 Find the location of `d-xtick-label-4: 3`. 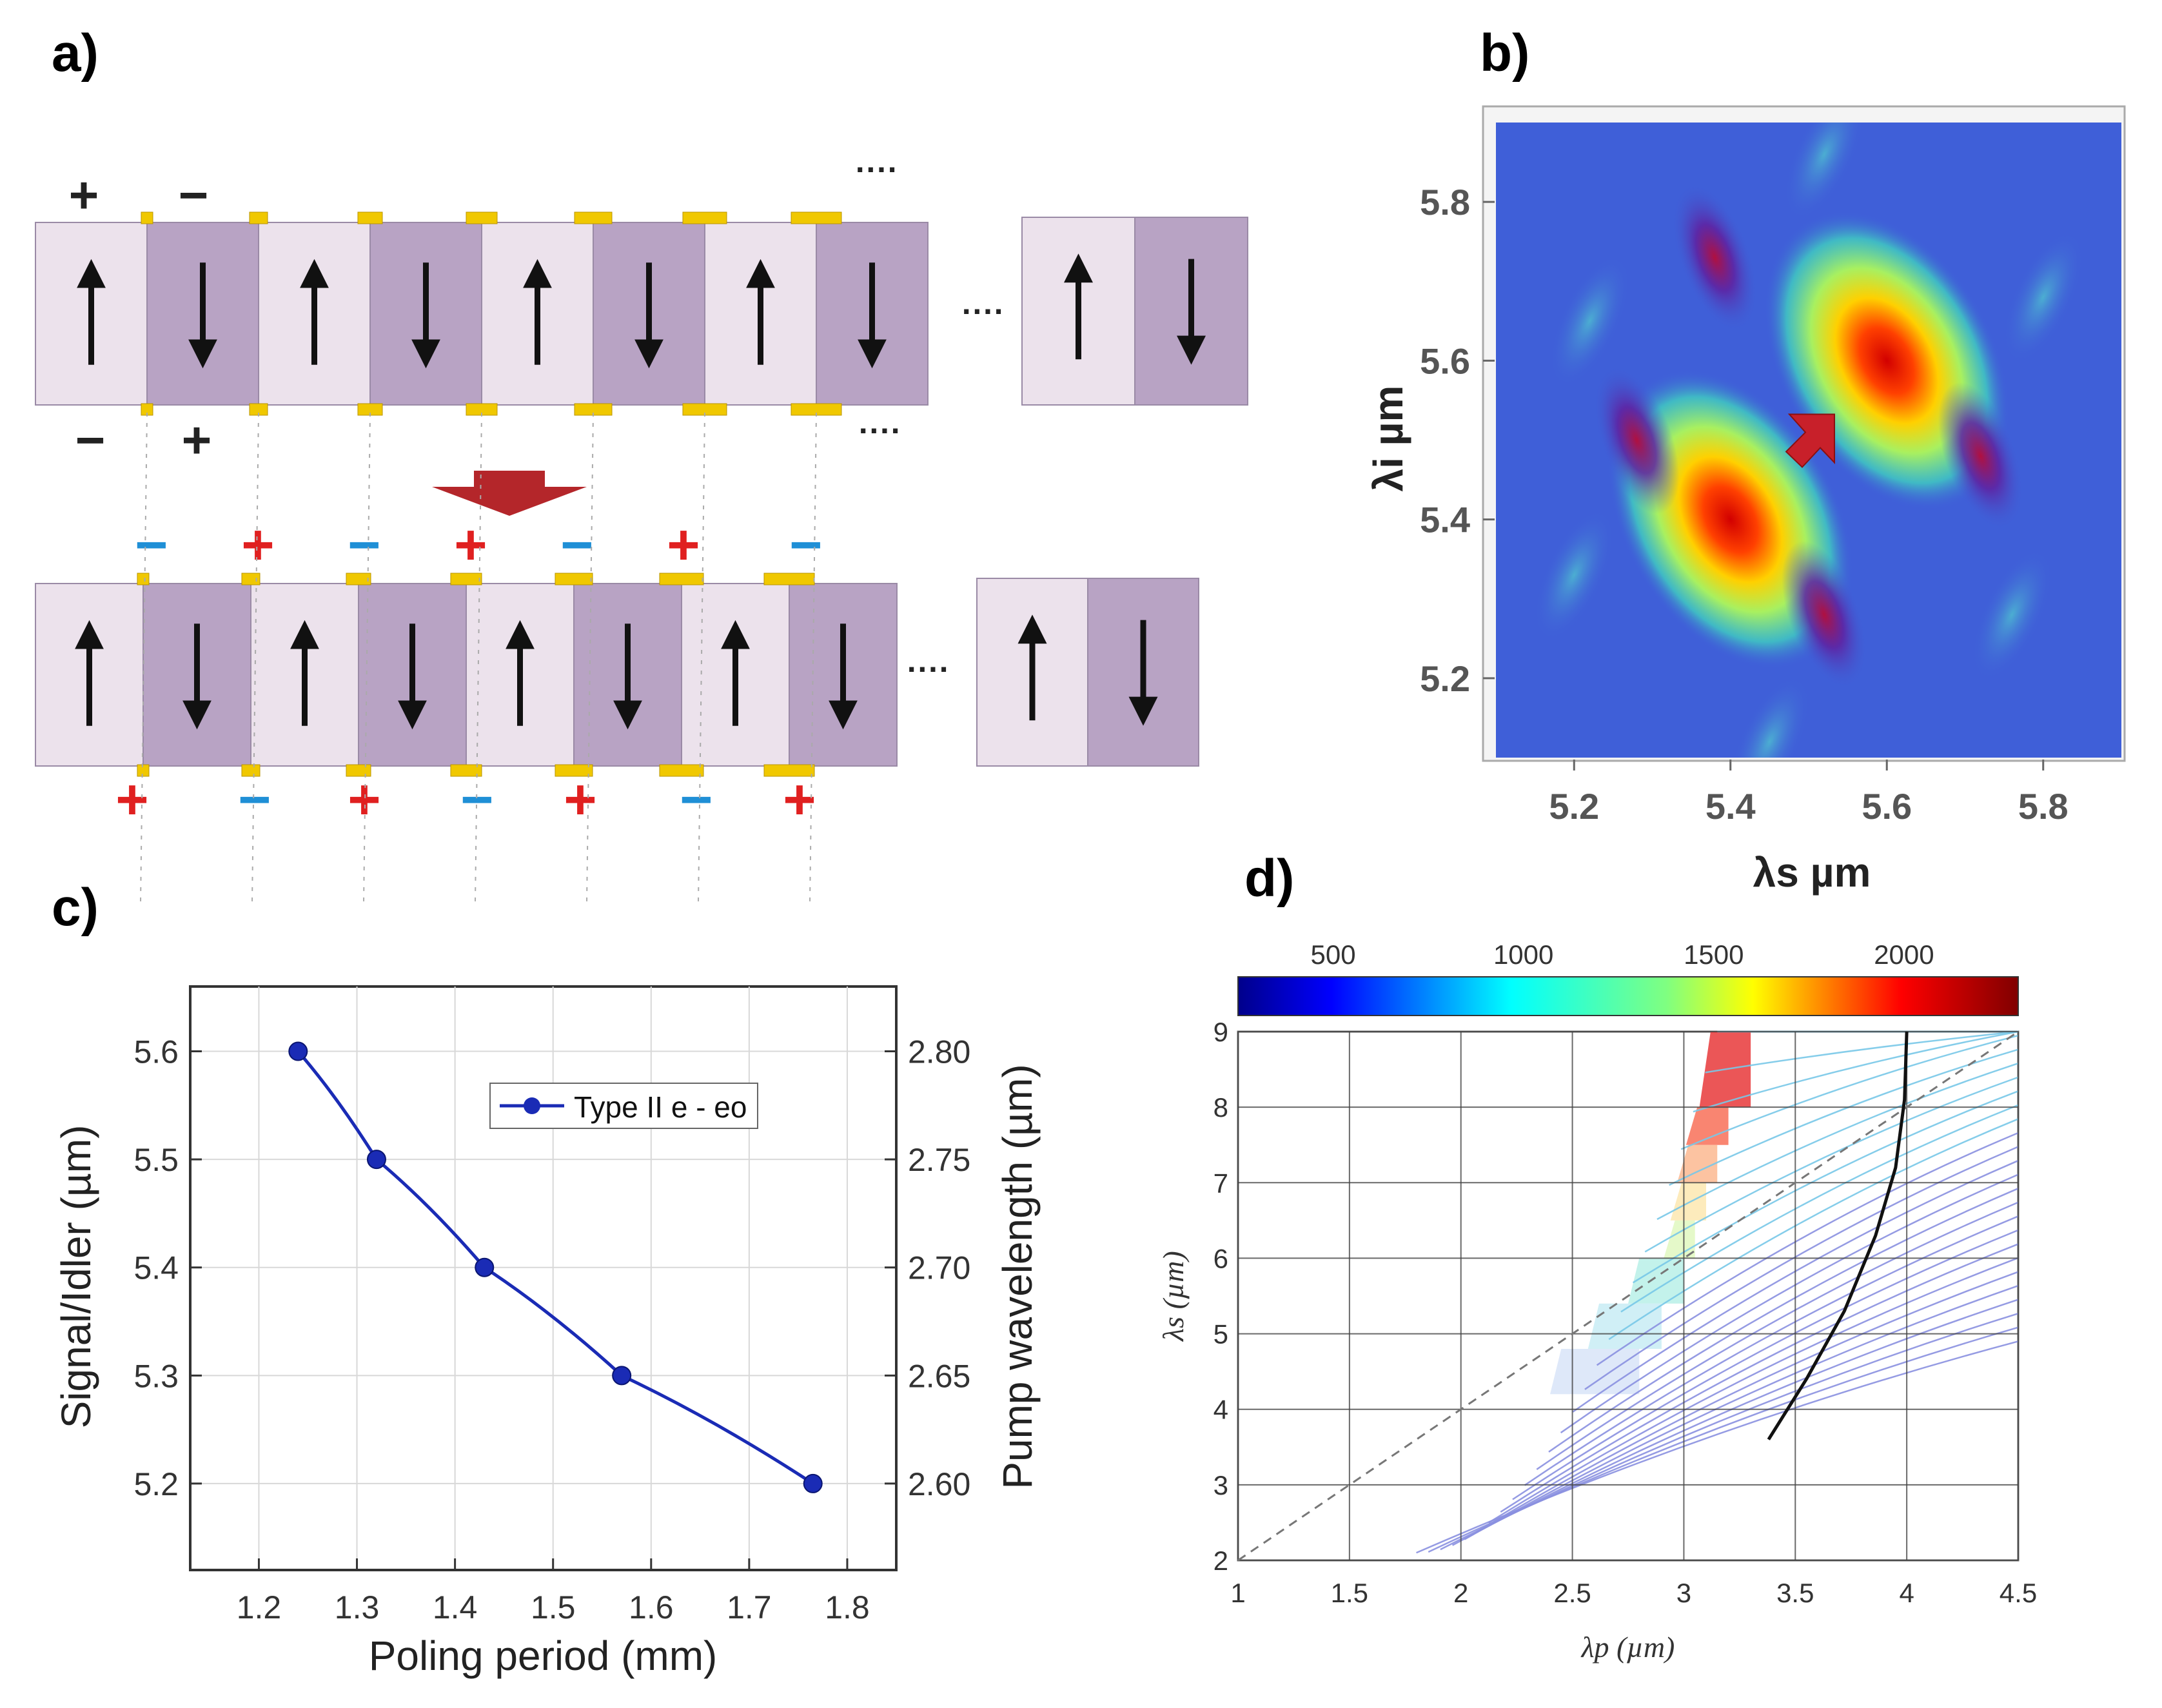

d-xtick-label-4: 3 is located at coordinates (1683, 1593).